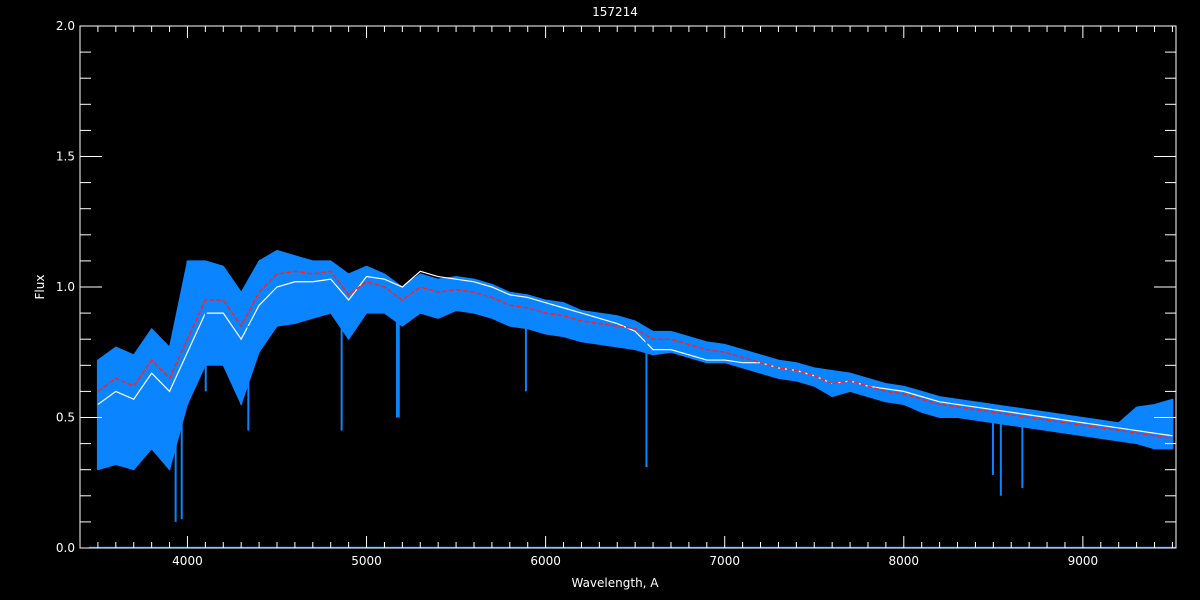 This screenshot has width=1200, height=600. I want to click on x-tick-label: 4000, so click(187, 561).